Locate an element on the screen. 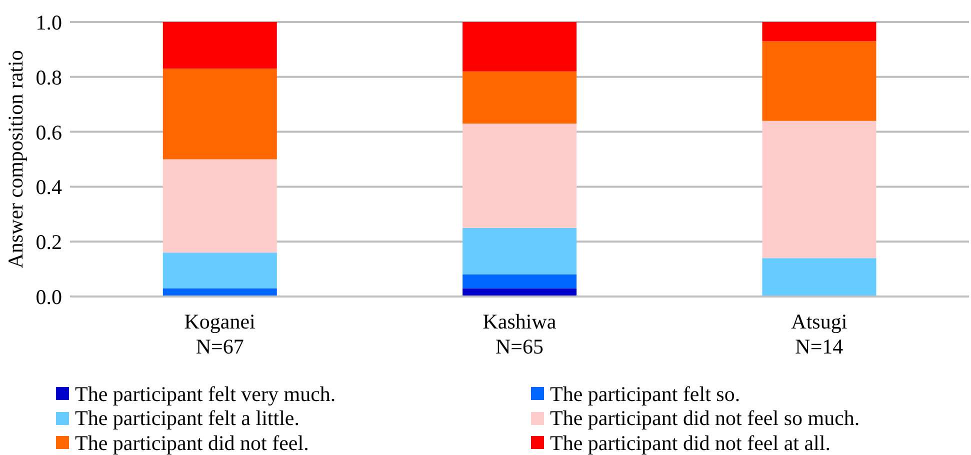 This screenshot has width=971, height=455. y-axis-title: Answer composition ratio is located at coordinates (15, 159).